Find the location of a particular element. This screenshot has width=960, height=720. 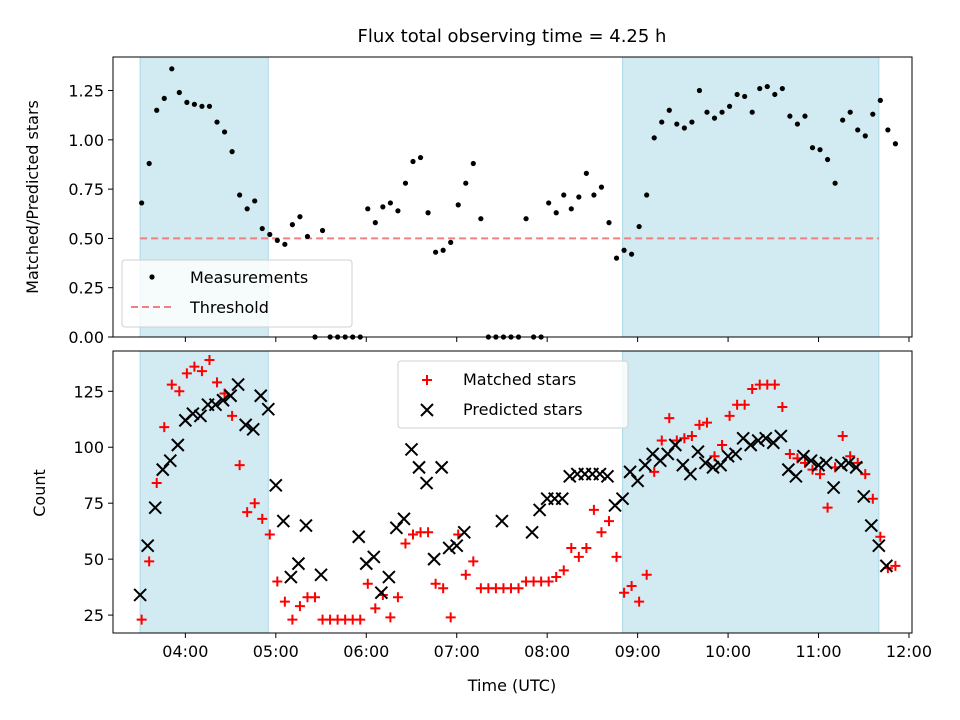

chart-title: Flux total observing time = 4.25 h is located at coordinates (512, 36).